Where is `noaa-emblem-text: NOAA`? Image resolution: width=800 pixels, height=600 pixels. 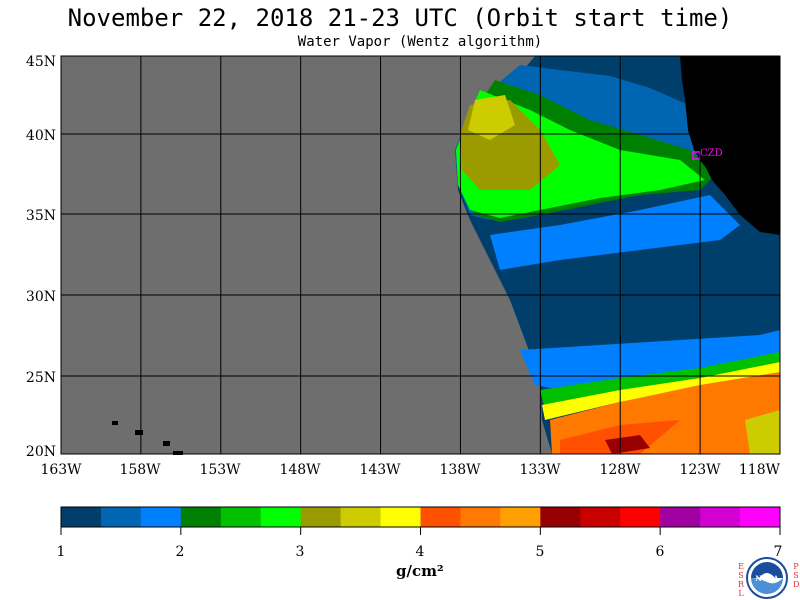
noaa-emblem-text: NOAA is located at coordinates (767, 578).